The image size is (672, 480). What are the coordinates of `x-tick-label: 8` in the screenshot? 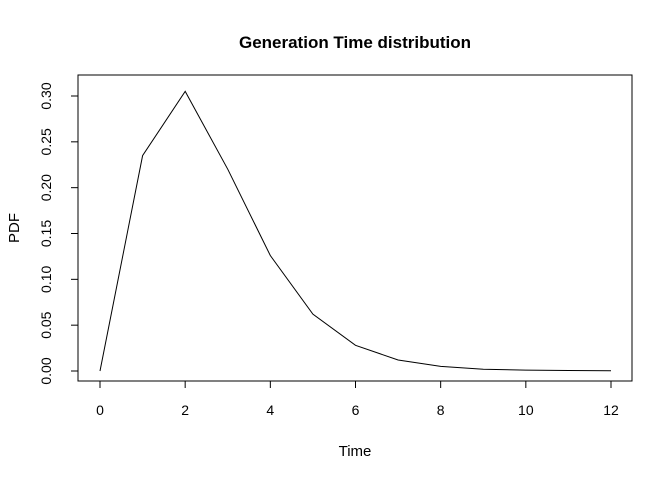 It's located at (441, 410).